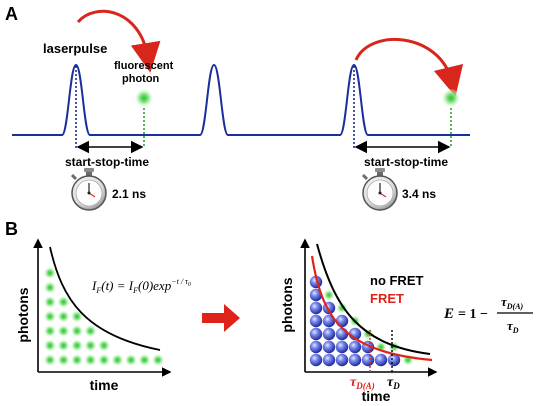  I want to click on efficiency-denominator: τD, so click(513, 326).